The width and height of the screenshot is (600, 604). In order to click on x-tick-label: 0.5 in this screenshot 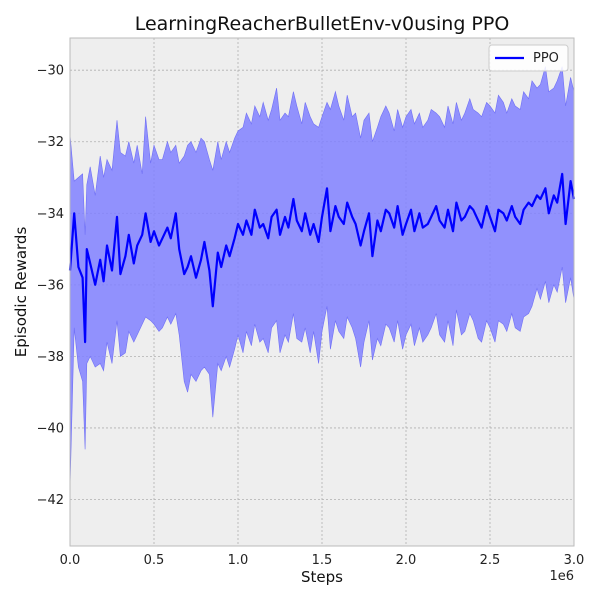, I will do `click(154, 560)`.